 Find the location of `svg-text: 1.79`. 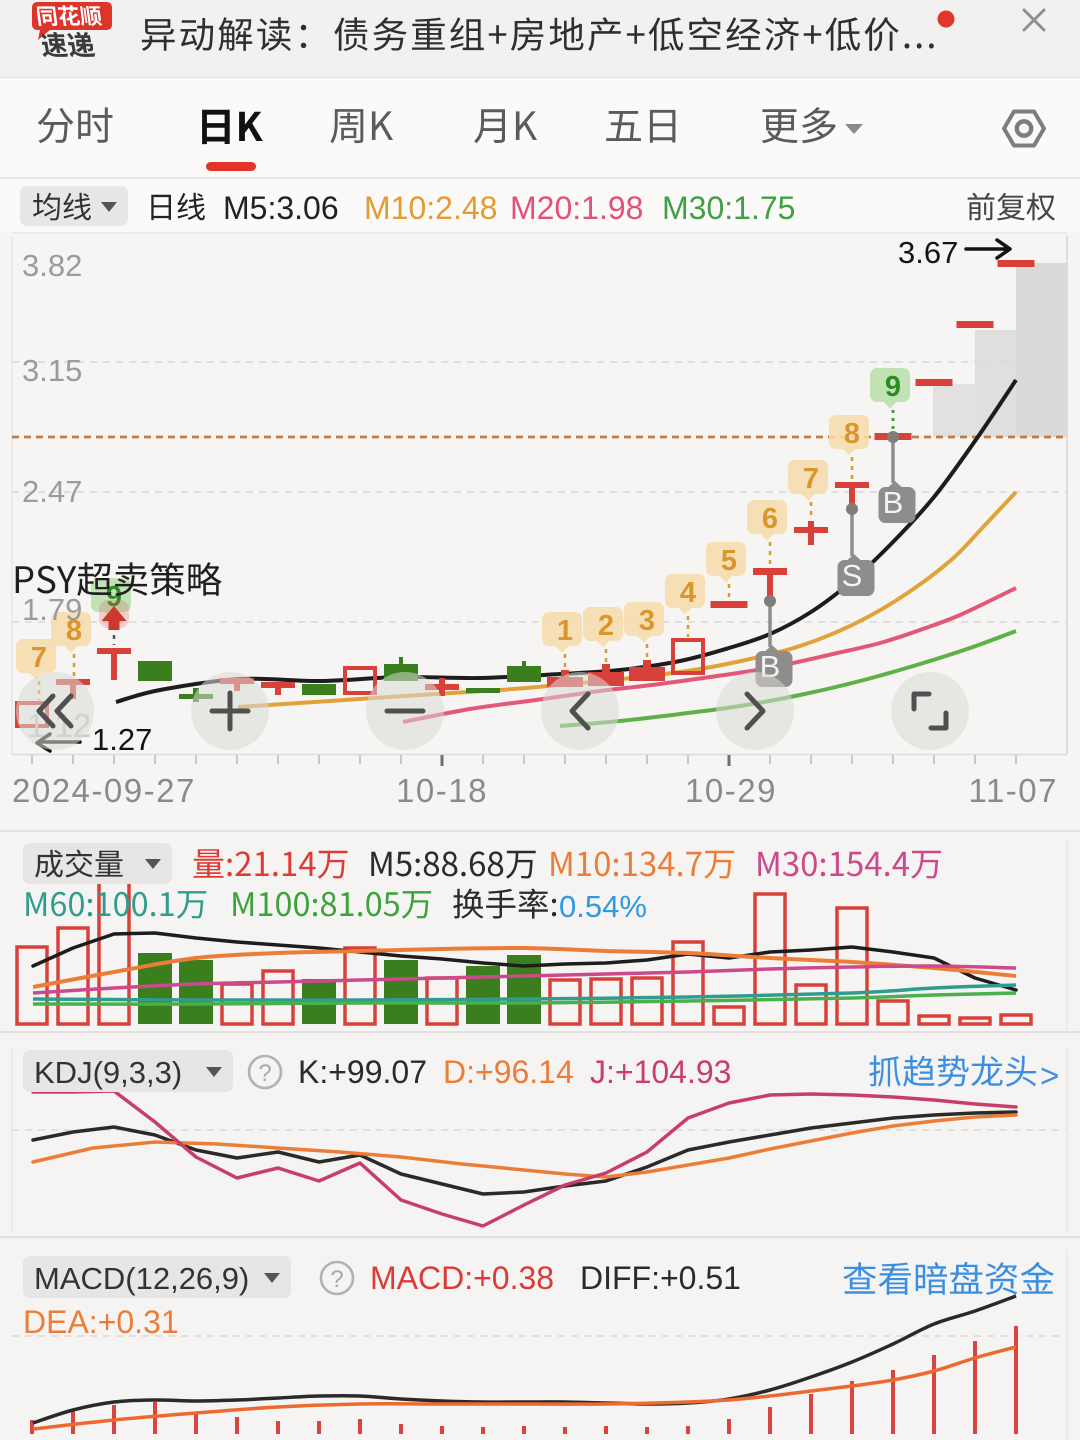

svg-text: 1.79 is located at coordinates (52, 609).